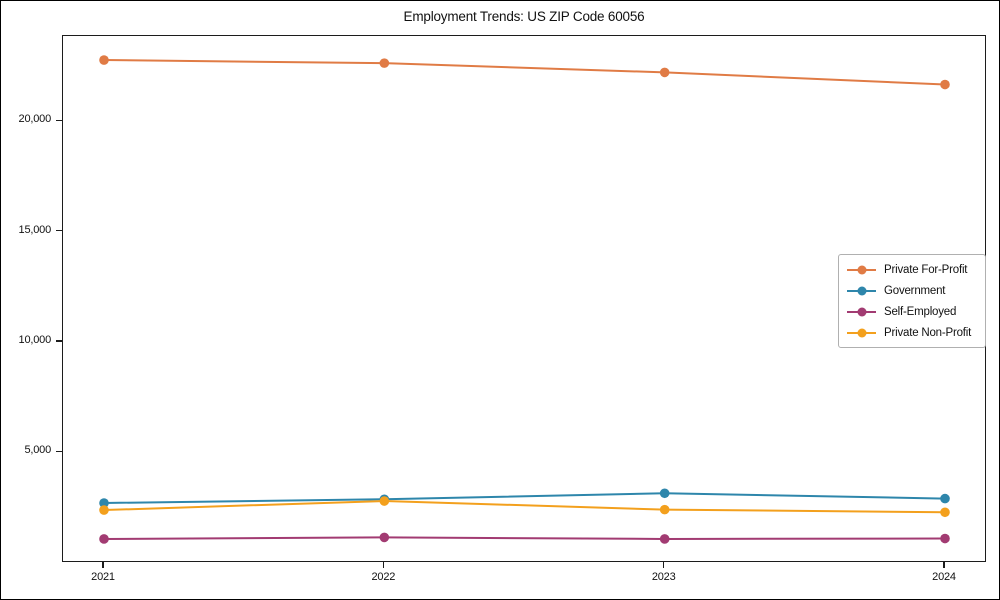 This screenshot has width=1000, height=600. Describe the element at coordinates (104, 503) in the screenshot. I see `series-marker-government-2021` at that location.